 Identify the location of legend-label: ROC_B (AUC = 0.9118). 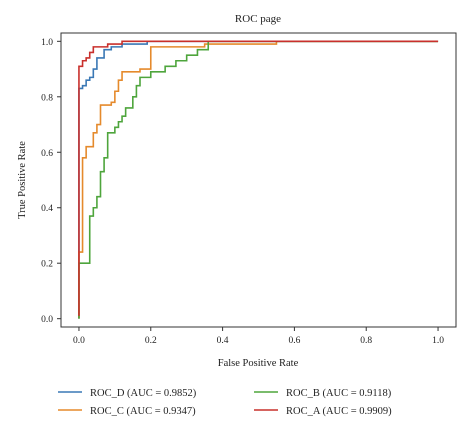
(339, 393).